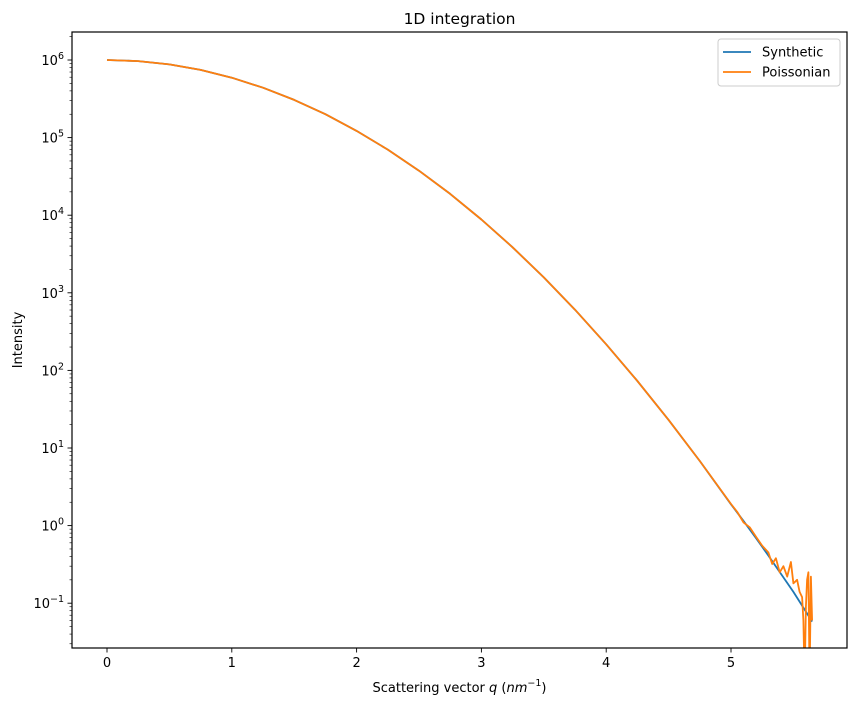  I want to click on x-tick-label: 3, so click(481, 663).